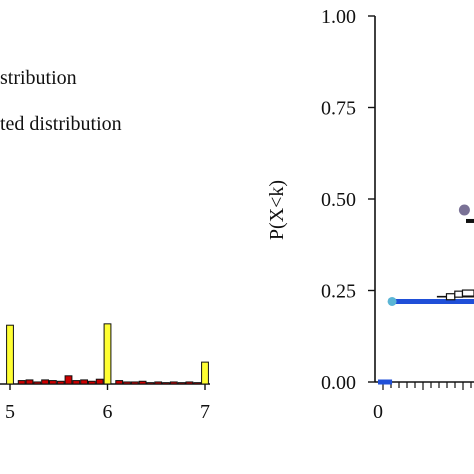  I want to click on left-legend: stribution ted distribution, so click(61, 101).